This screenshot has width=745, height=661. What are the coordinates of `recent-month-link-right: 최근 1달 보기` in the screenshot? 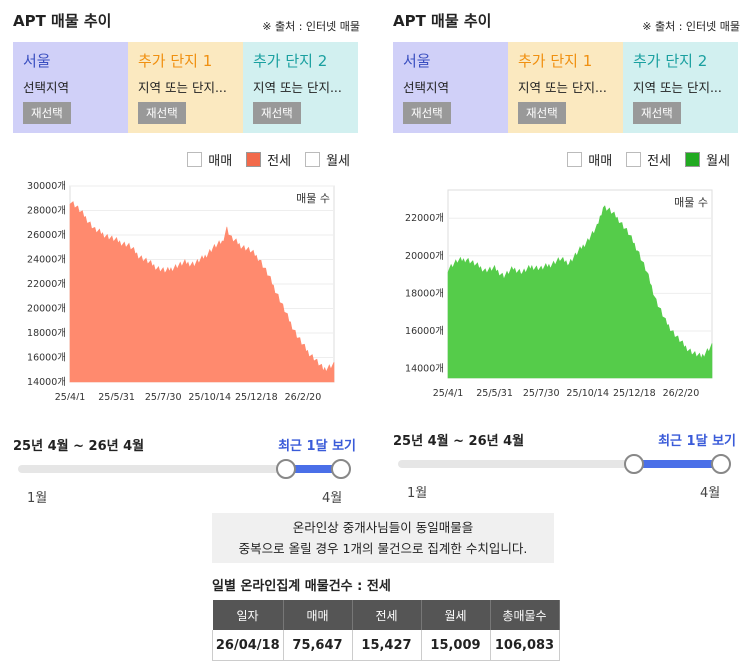 It's located at (697, 441).